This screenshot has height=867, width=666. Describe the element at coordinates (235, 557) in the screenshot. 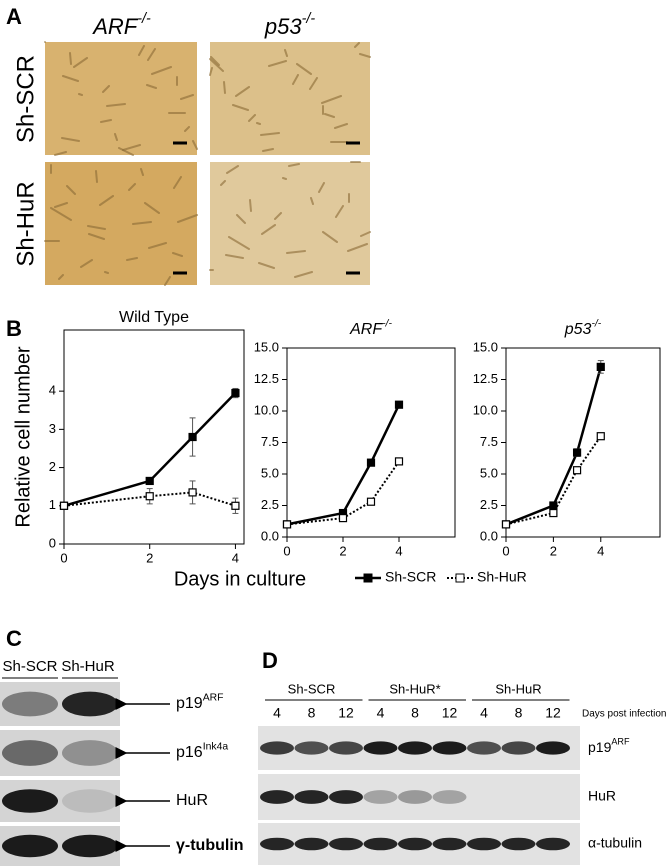

I see `x-tick-label: 4` at that location.